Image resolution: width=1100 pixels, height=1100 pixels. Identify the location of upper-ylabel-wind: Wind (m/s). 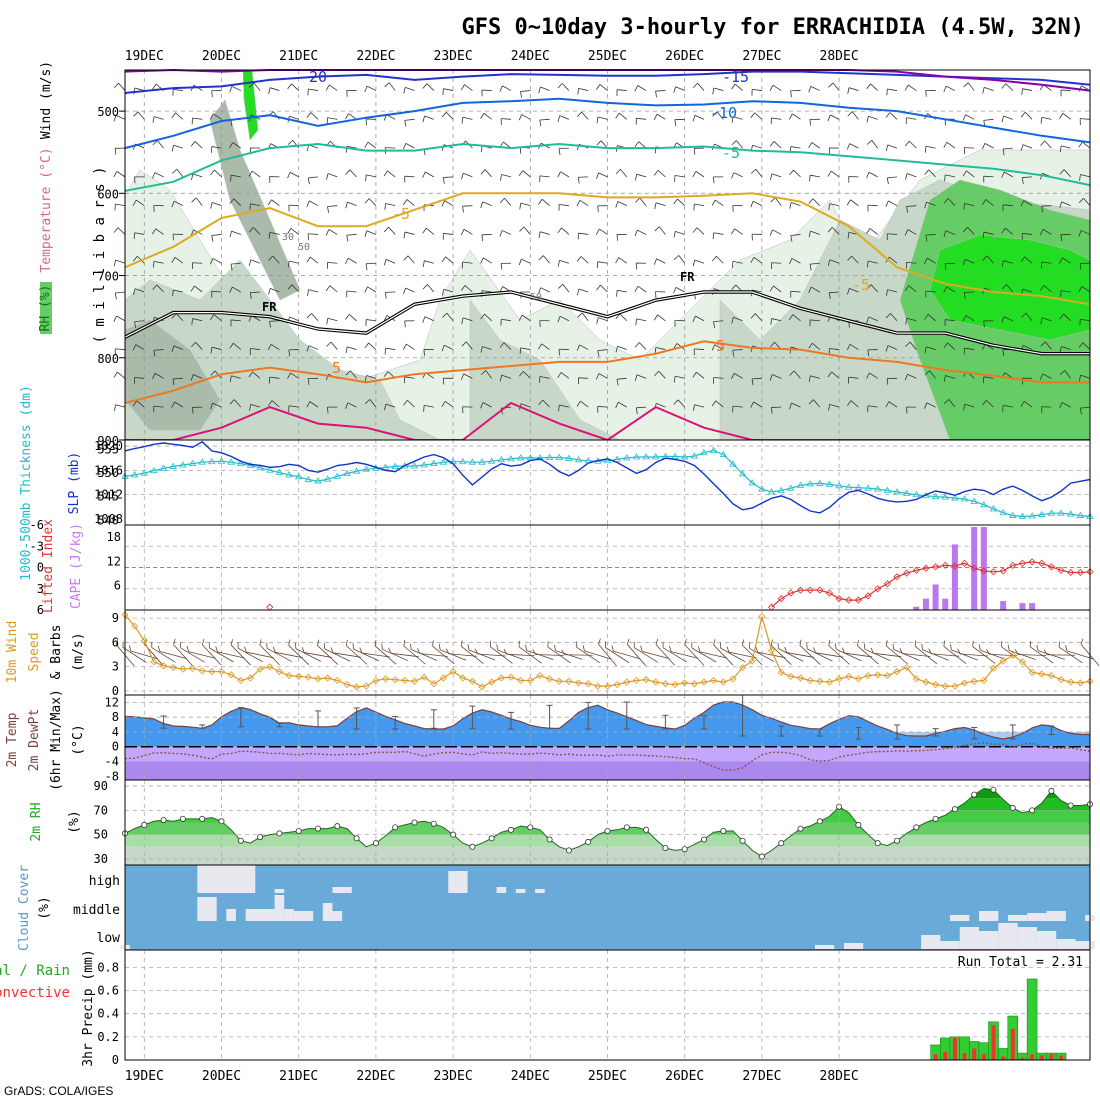
(46, 100).